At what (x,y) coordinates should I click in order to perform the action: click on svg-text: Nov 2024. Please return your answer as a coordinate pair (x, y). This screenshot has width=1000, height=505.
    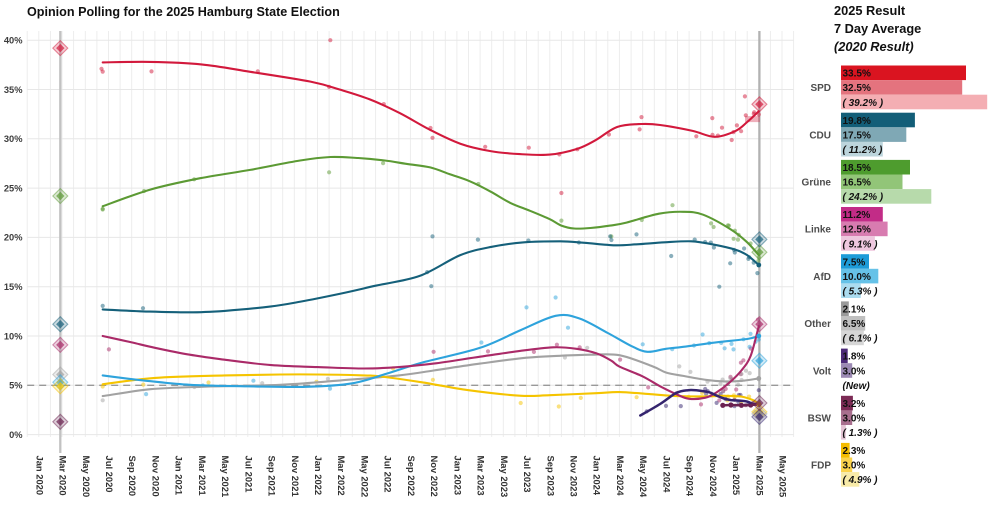
    Looking at the image, I should click on (713, 477).